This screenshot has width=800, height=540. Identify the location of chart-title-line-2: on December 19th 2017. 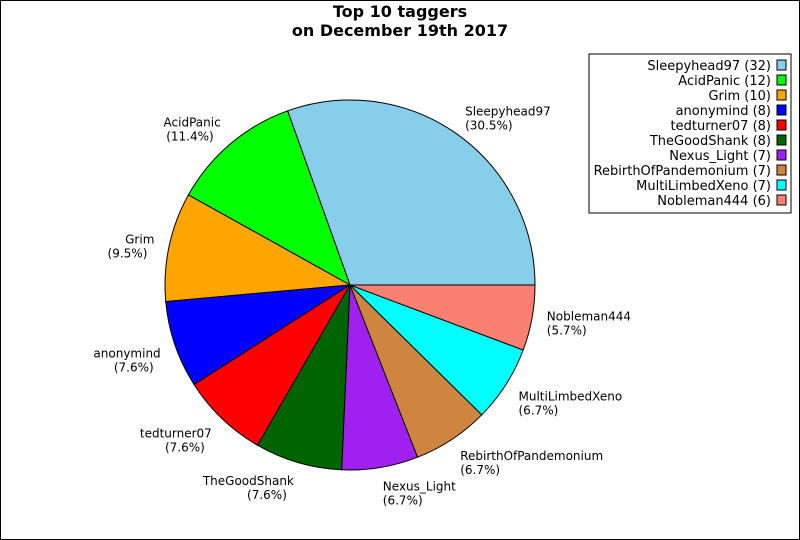
(400, 30).